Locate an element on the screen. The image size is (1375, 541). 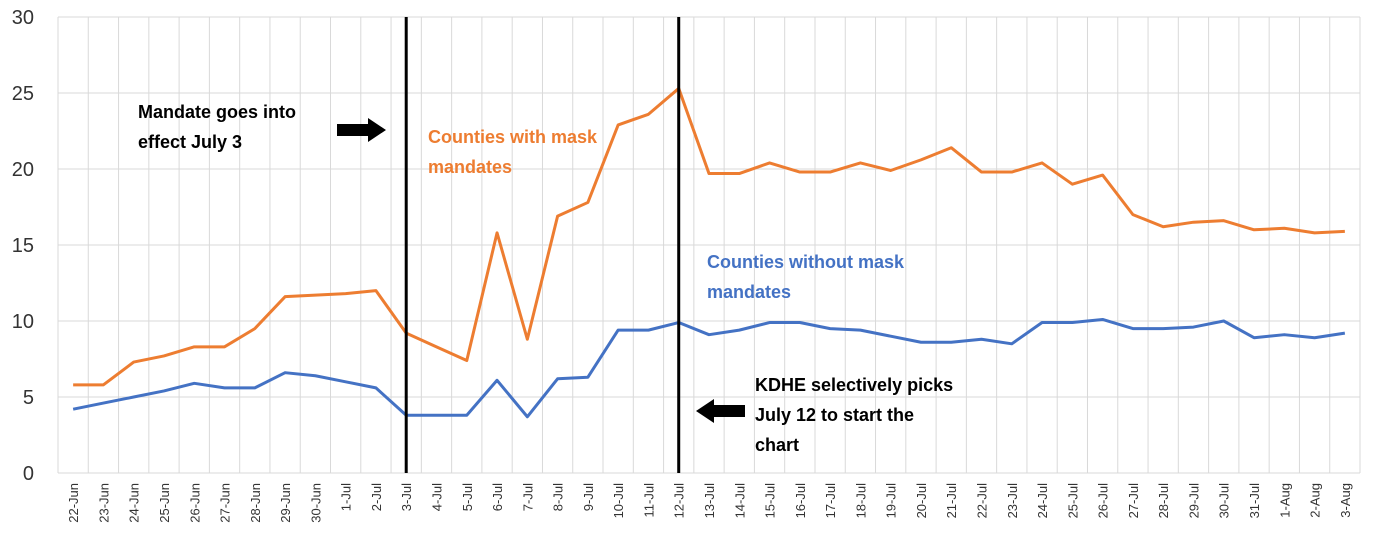
series-label: Counties without mask mandates is located at coordinates (806, 277).